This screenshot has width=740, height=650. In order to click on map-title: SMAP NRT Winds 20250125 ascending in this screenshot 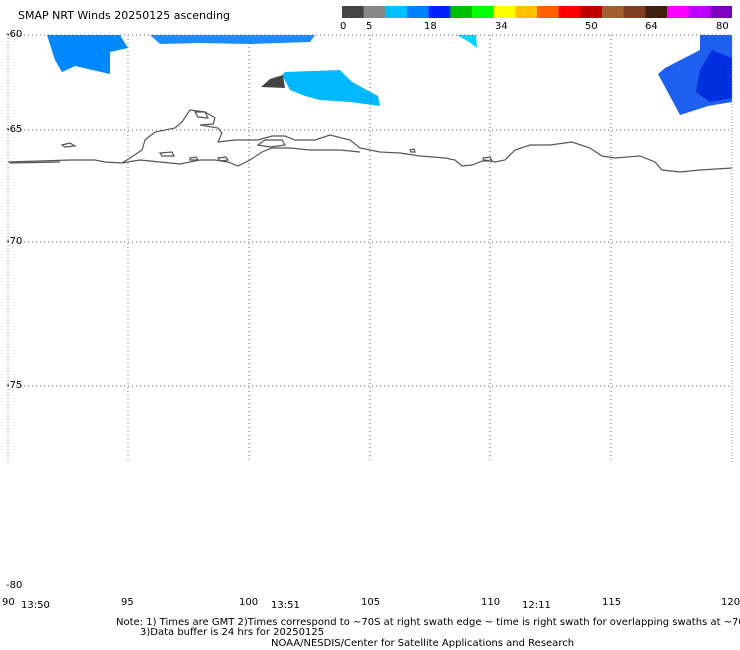, I will do `click(124, 15)`.